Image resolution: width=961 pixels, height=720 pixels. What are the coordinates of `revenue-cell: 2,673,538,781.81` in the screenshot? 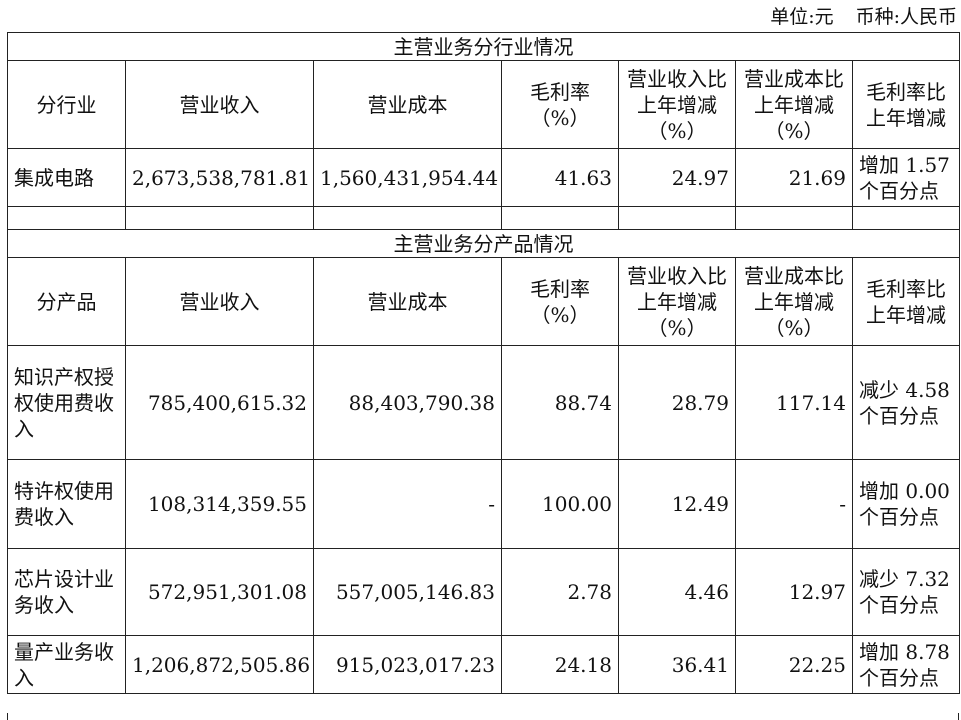 It's located at (219, 177).